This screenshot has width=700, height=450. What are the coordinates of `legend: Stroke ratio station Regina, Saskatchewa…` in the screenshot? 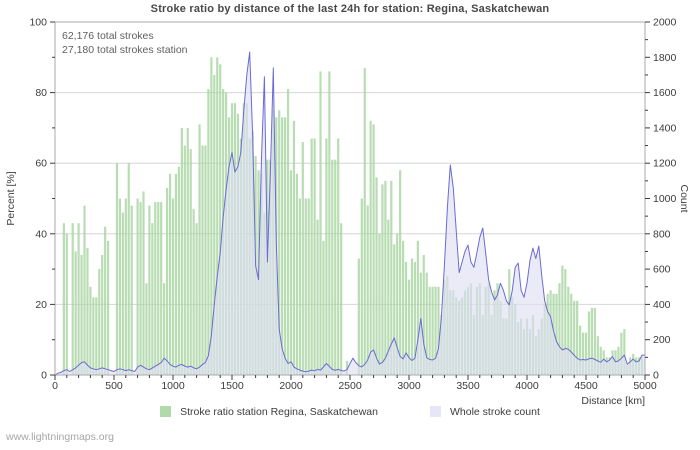 It's located at (350, 412).